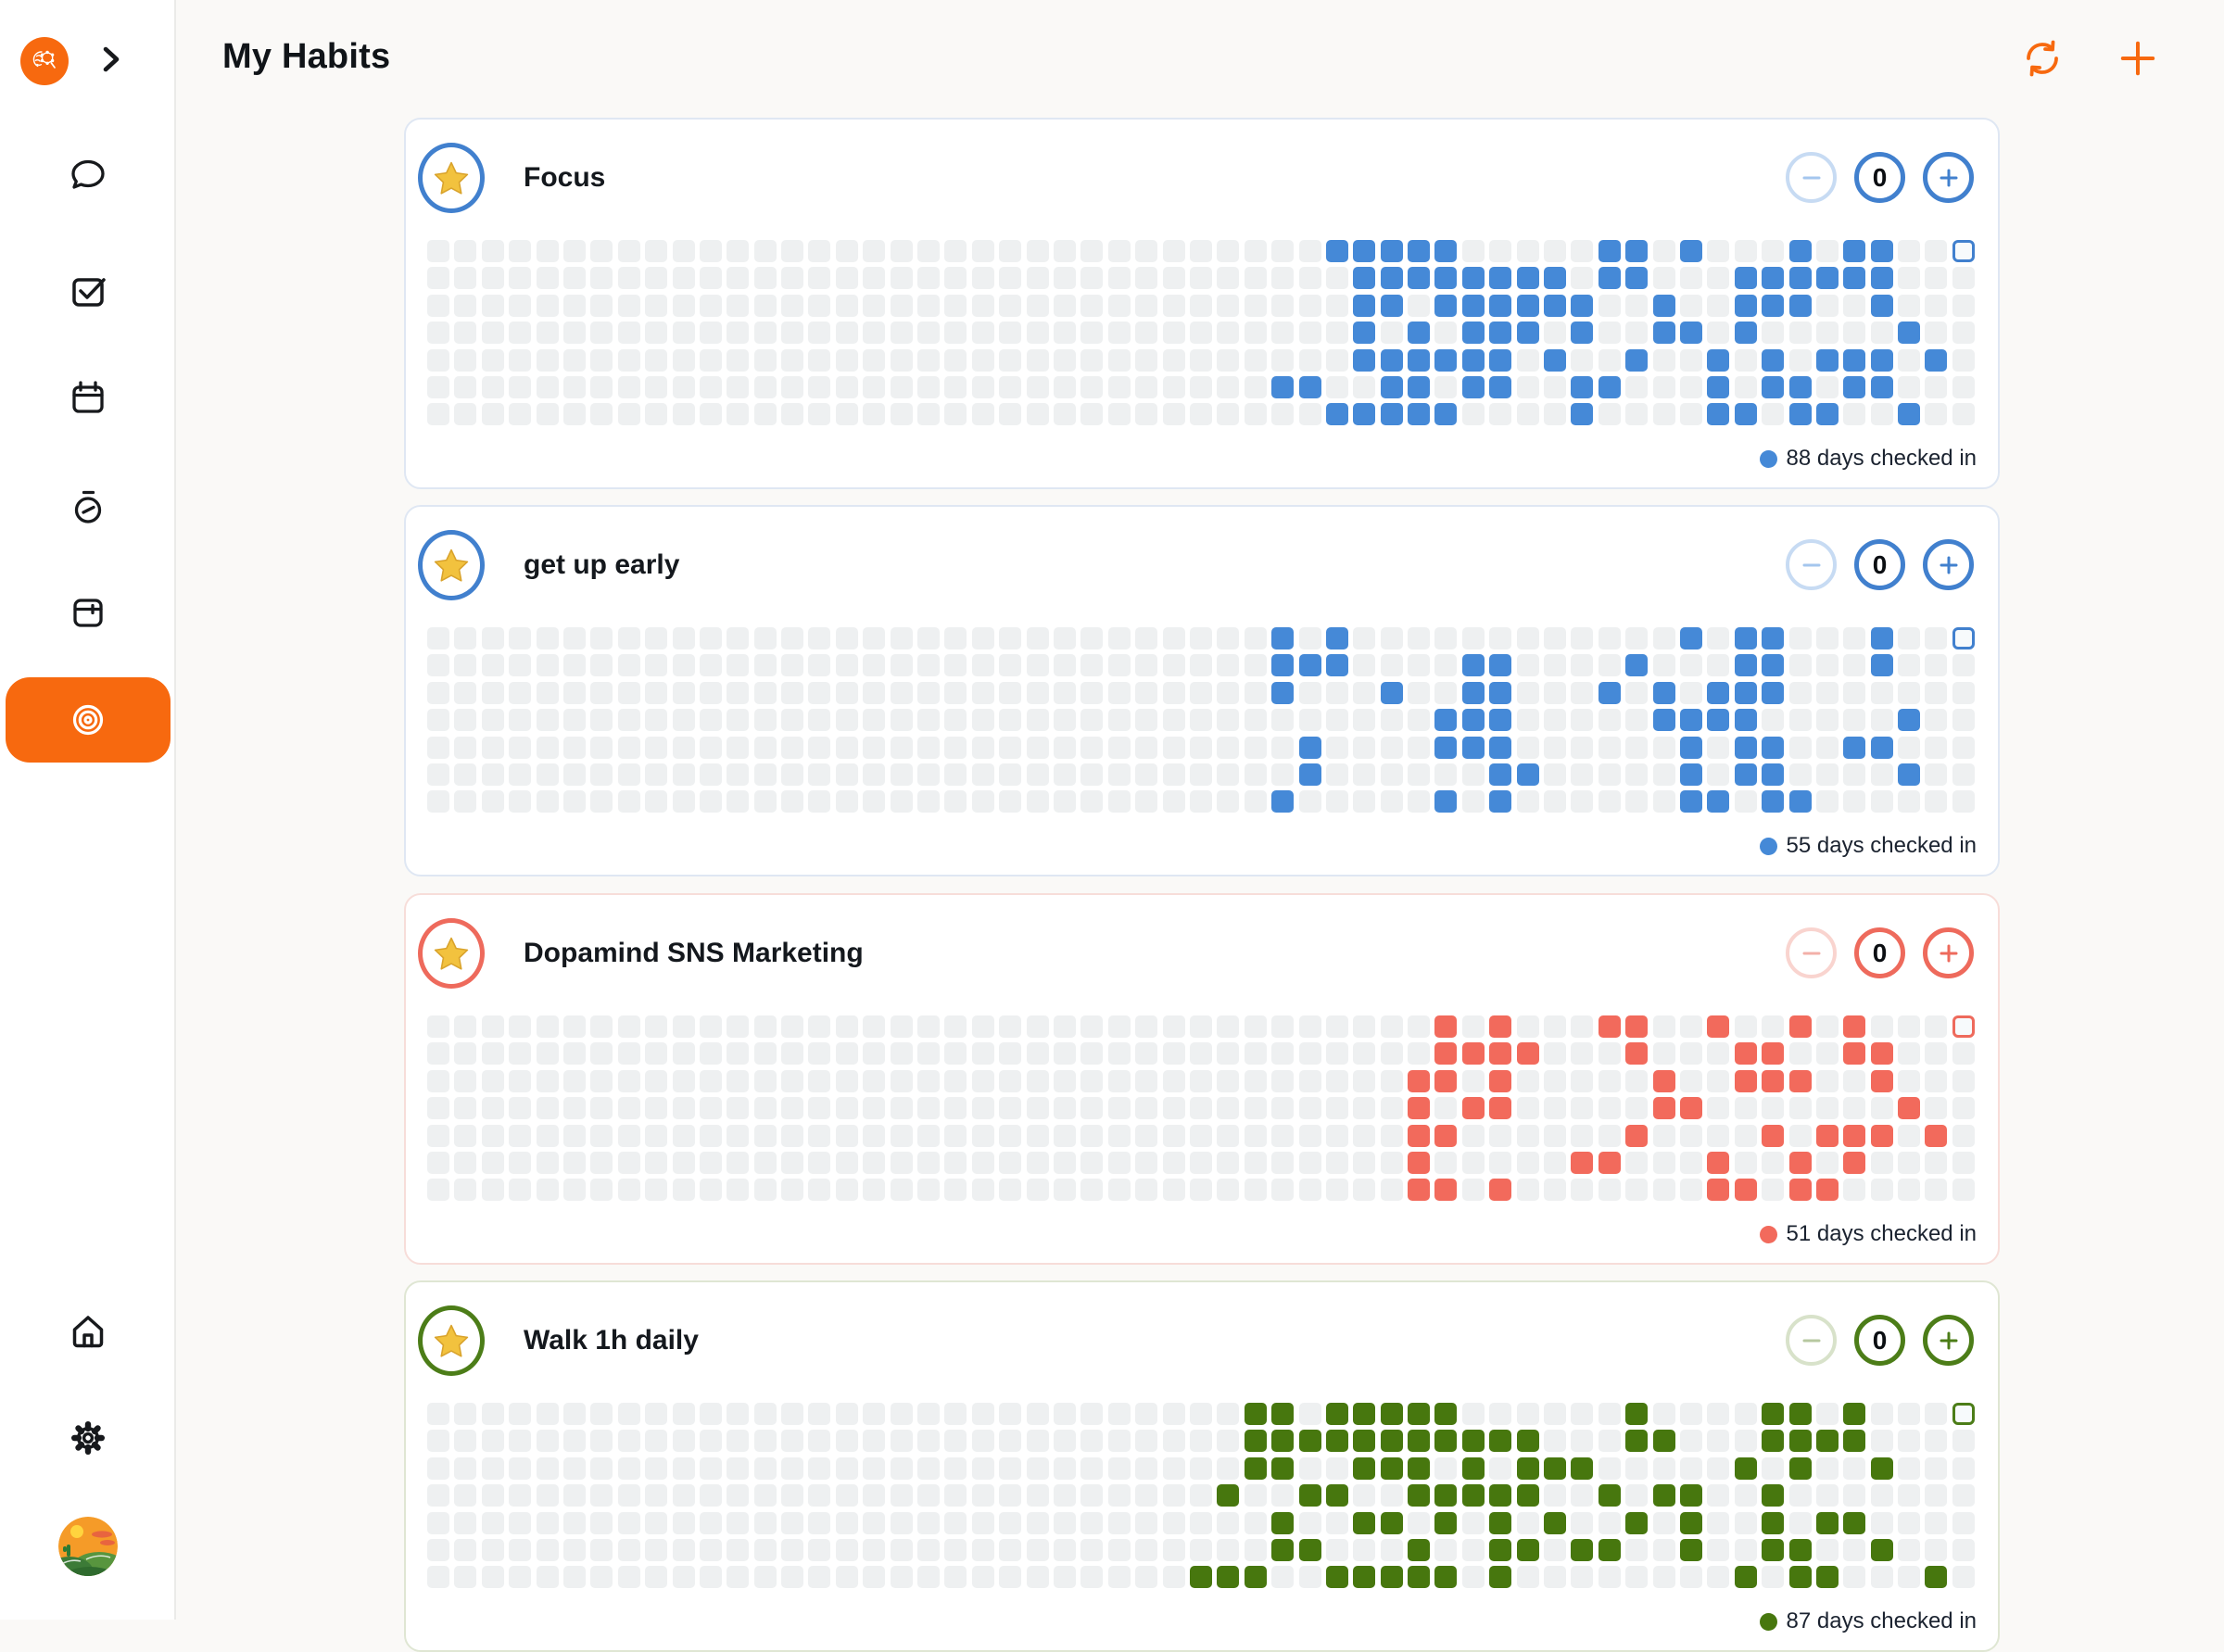 This screenshot has height=1652, width=2224. Describe the element at coordinates (88, 291) in the screenshot. I see `sidebar-item-tasks` at that location.